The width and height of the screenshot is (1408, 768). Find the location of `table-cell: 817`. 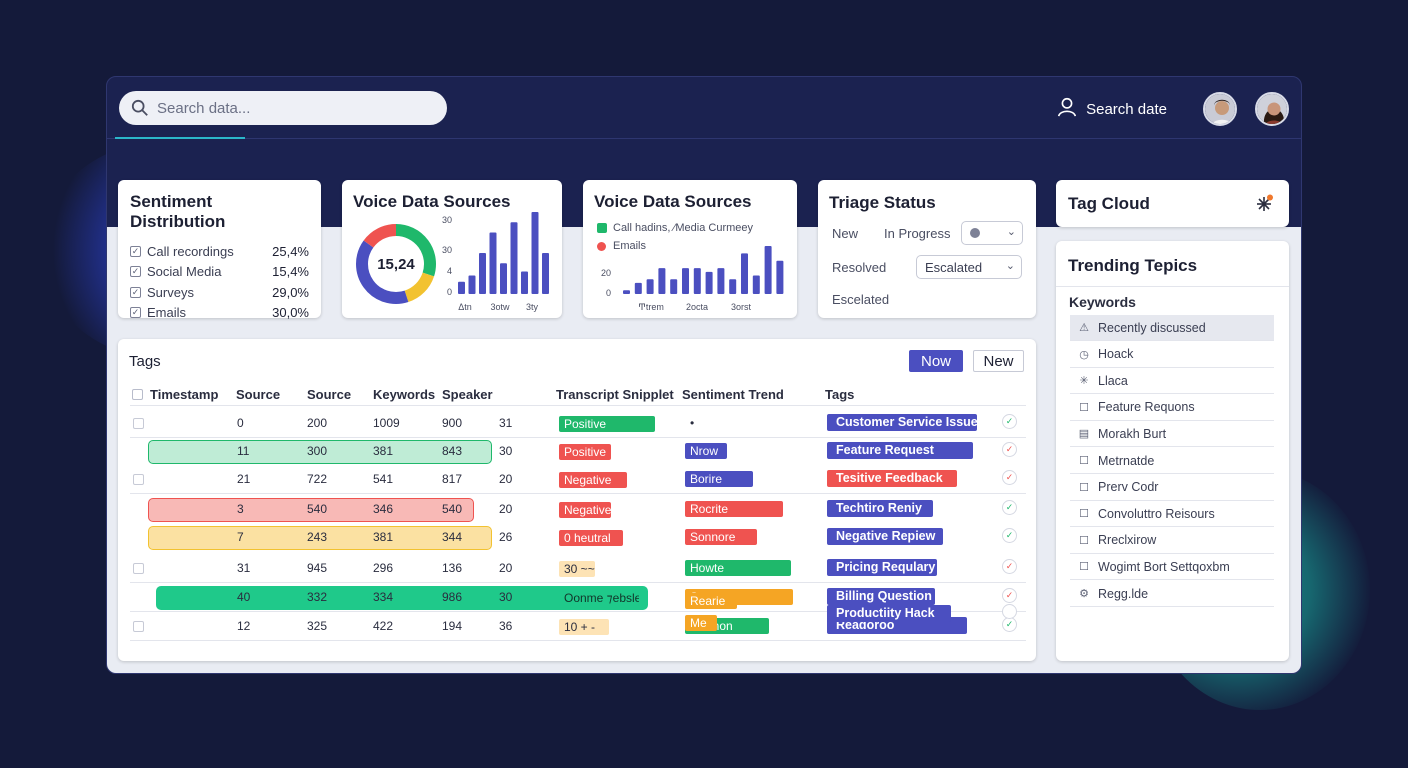

table-cell: 817 is located at coordinates (452, 479).